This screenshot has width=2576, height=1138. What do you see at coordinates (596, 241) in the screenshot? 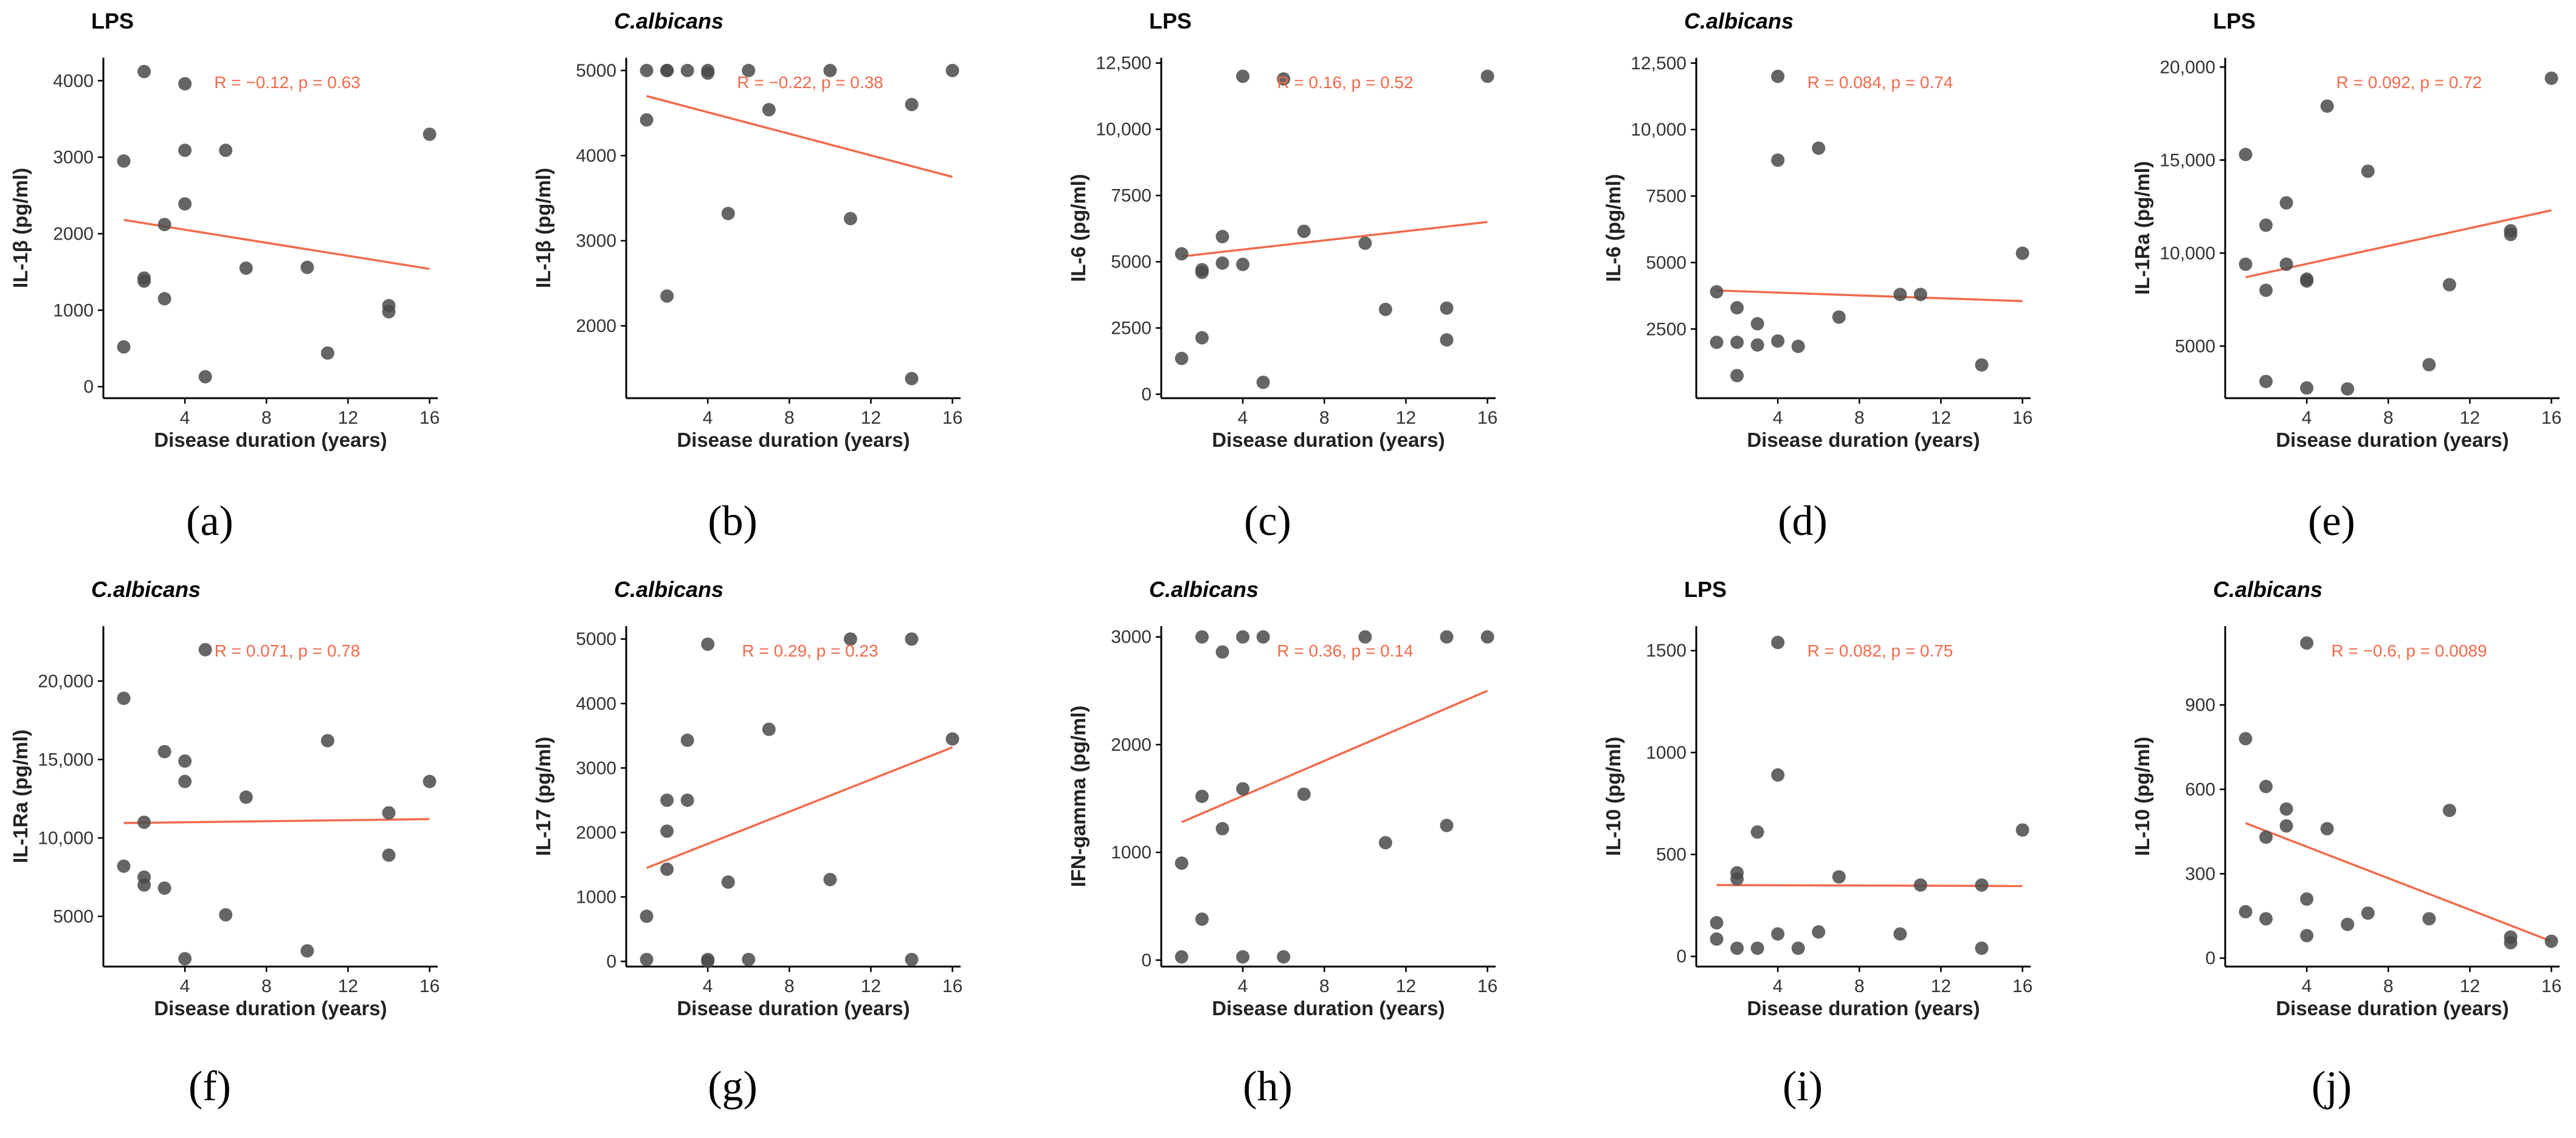
I see `y-tick-label: 3000` at bounding box center [596, 241].